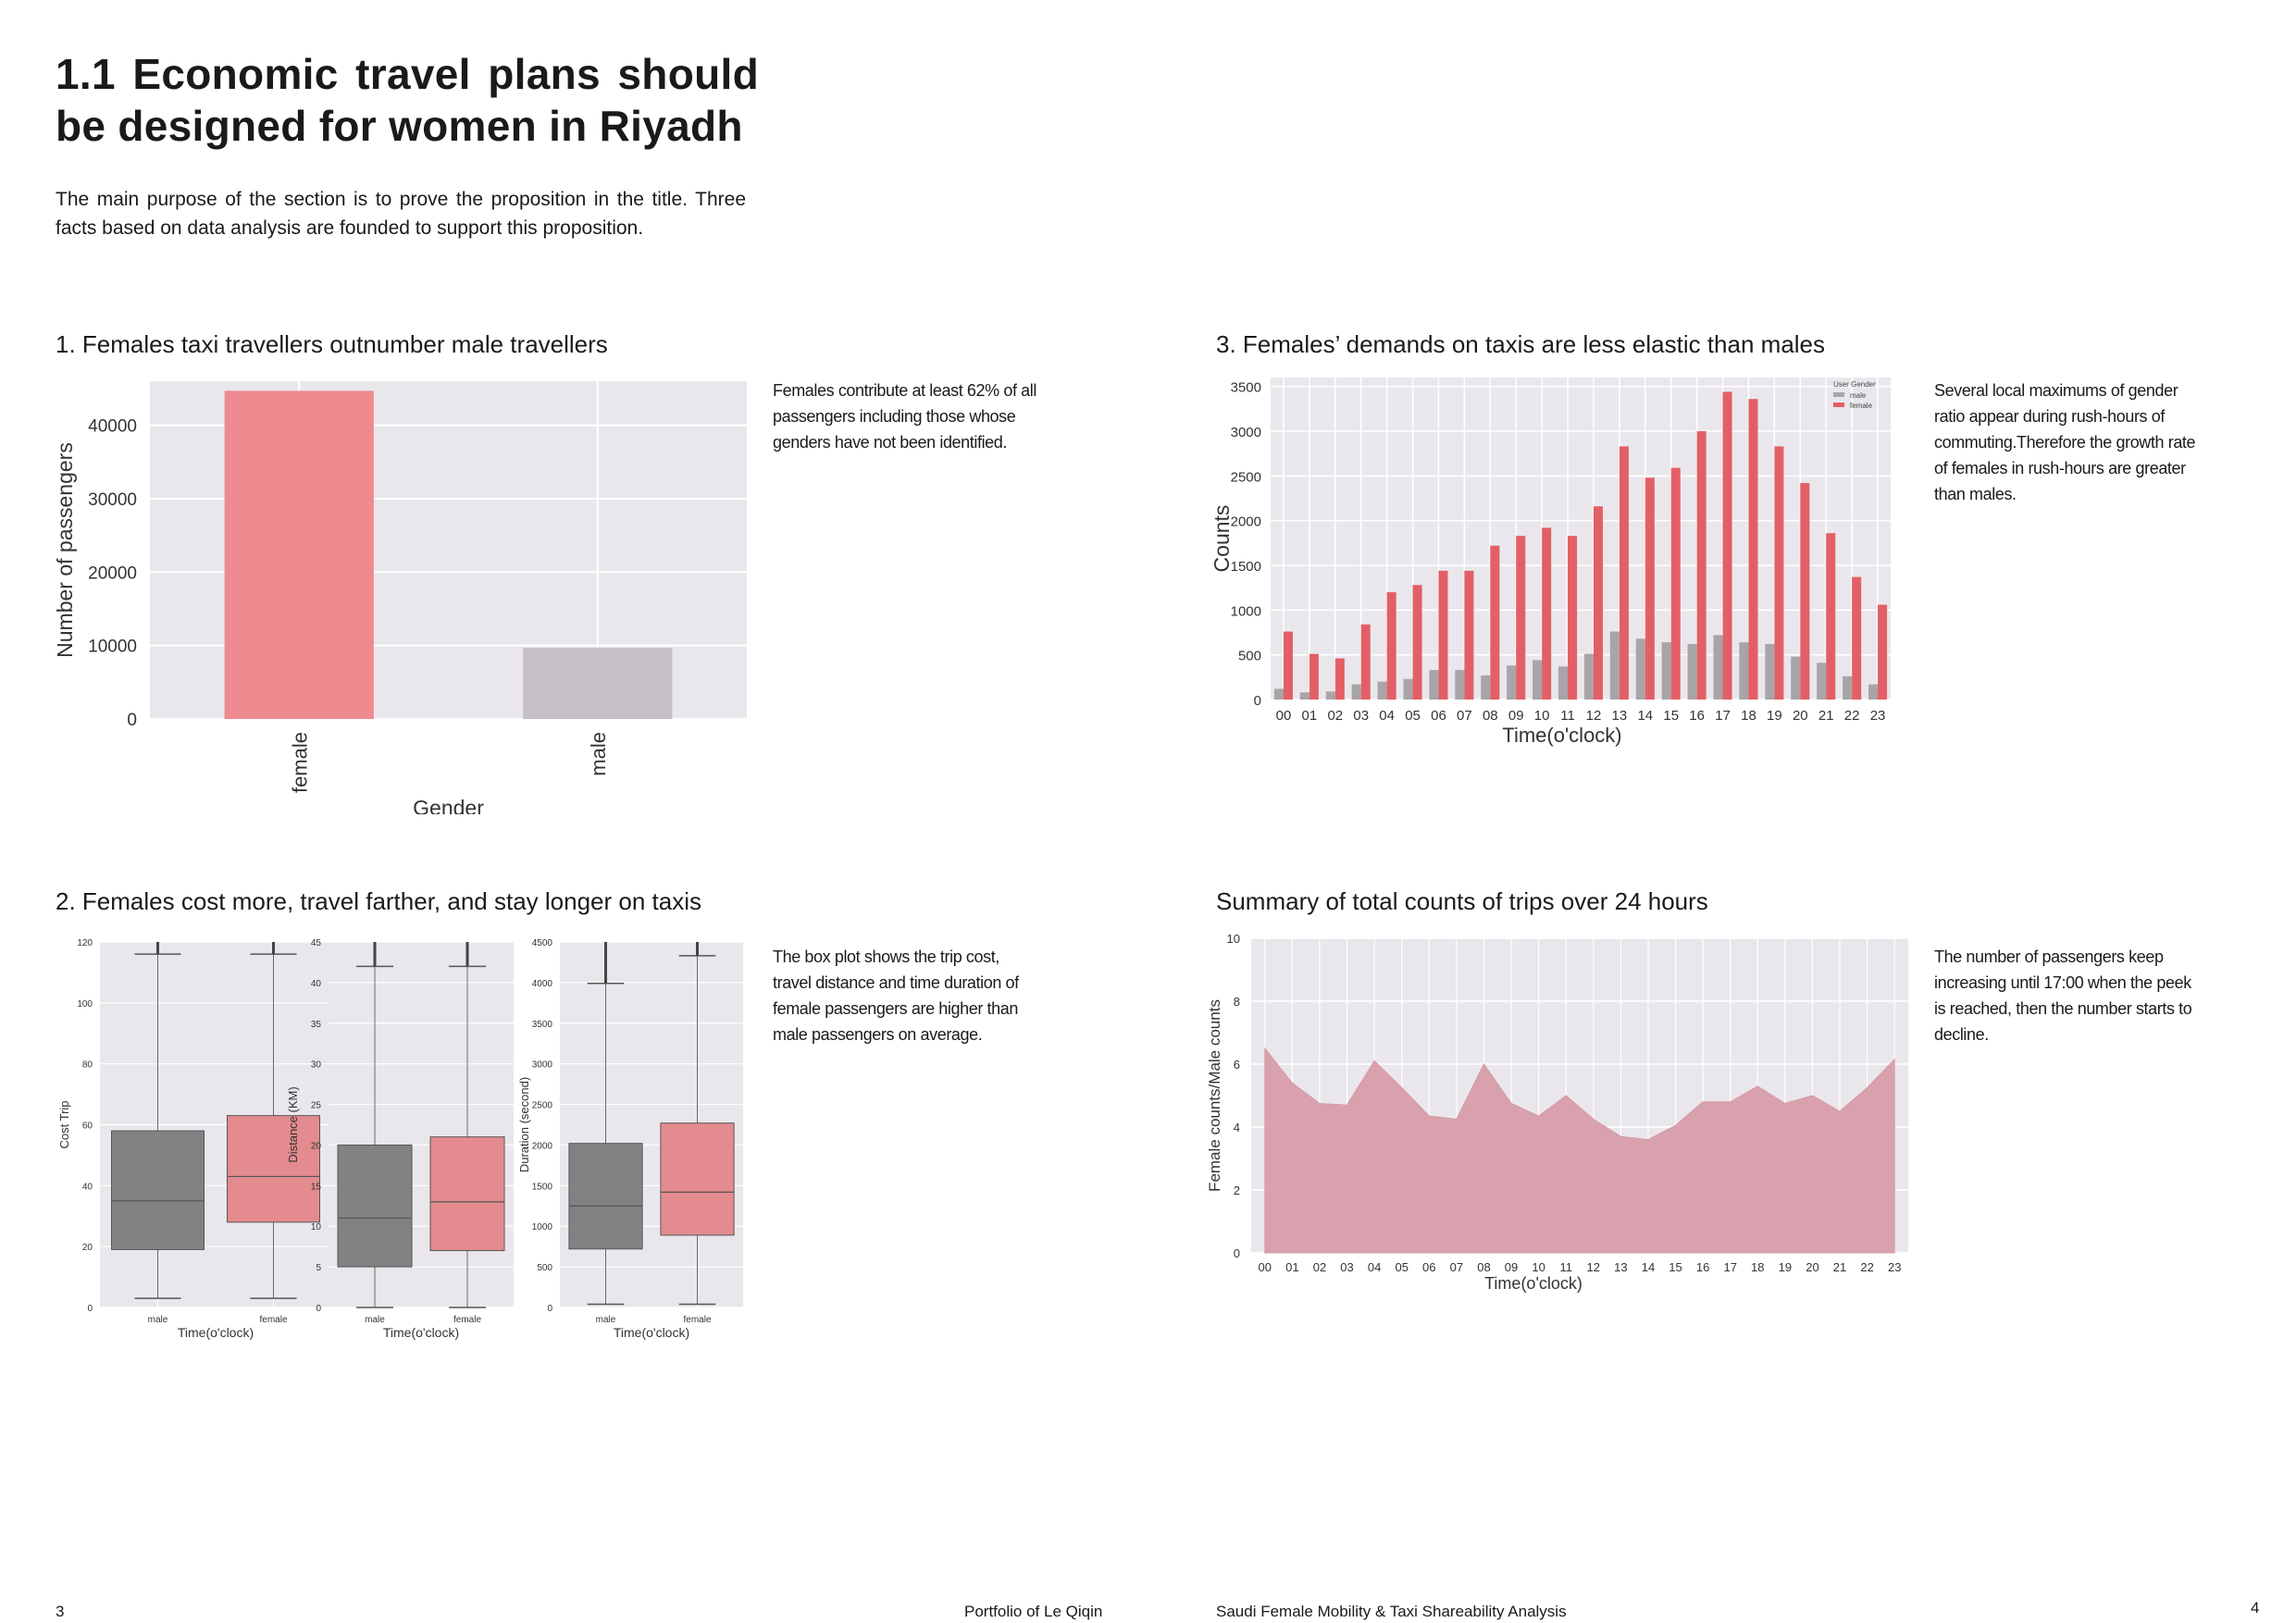 Image resolution: width=2296 pixels, height=1623 pixels. Describe the element at coordinates (1438, 716) in the screenshot. I see `x-tick-label: 06` at that location.